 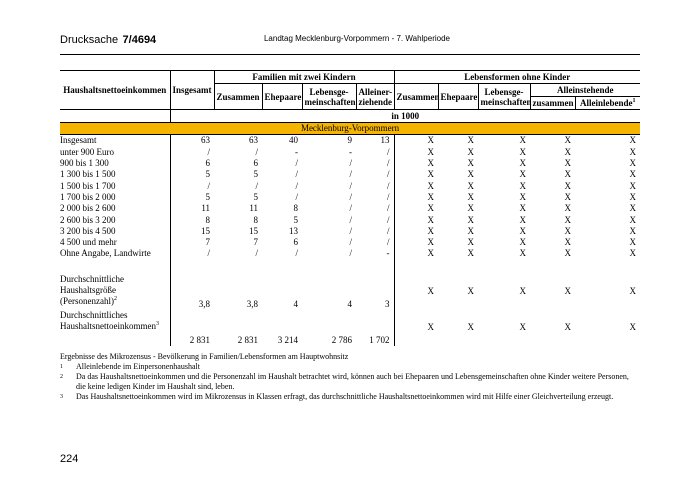 What do you see at coordinates (138, 366) in the screenshot?
I see `footnote-text: Alleinlebende im Einpersonenhaushalt` at bounding box center [138, 366].